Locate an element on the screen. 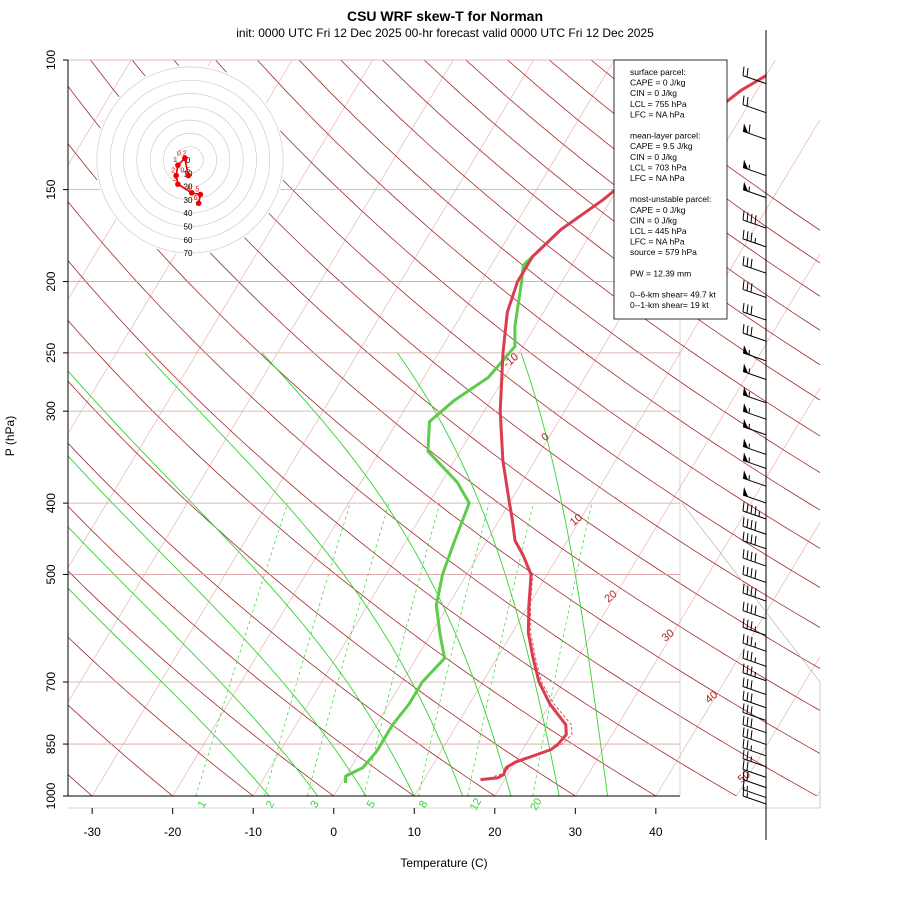 Image resolution: width=900 pixels, height=900 pixels. parcel-info-line: LCL = 445 hPa is located at coordinates (658, 231).